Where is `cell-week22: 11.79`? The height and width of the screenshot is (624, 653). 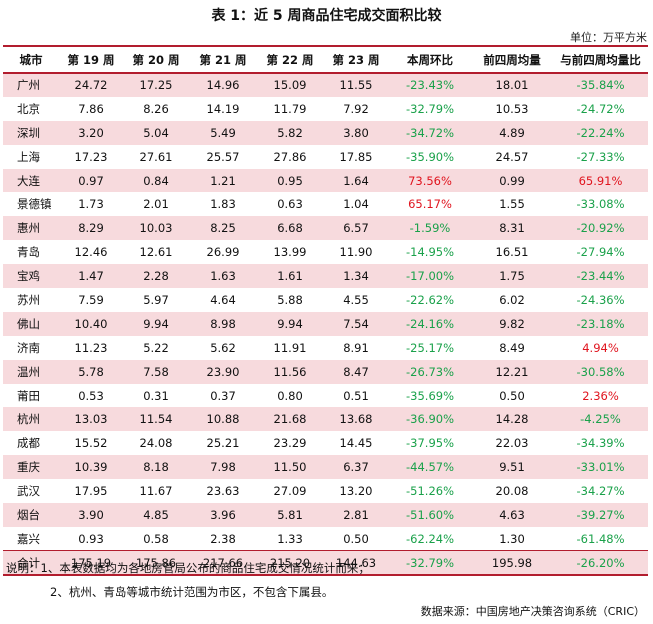 cell-week22: 11.79 is located at coordinates (290, 108).